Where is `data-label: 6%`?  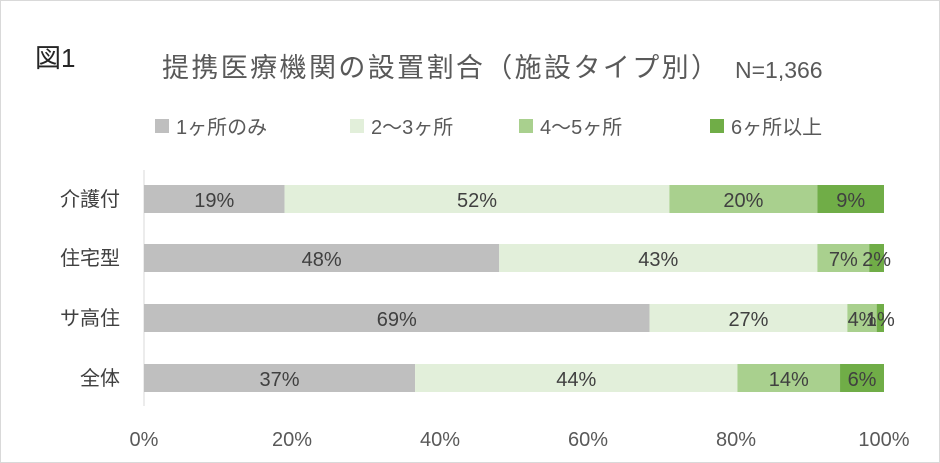 data-label: 6% is located at coordinates (862, 380).